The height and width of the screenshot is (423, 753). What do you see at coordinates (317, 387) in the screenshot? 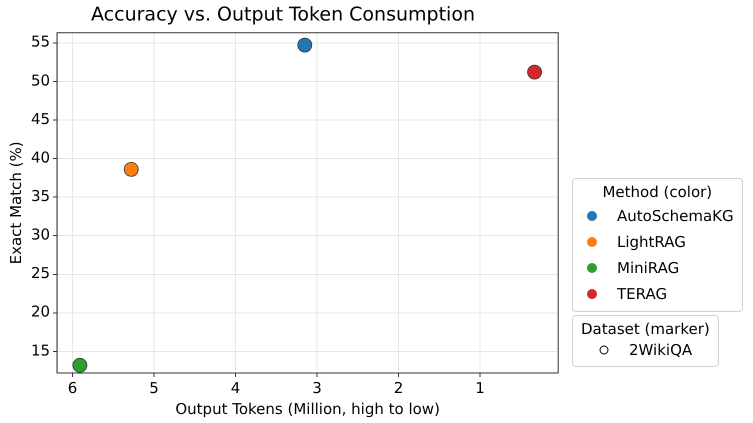
I see `x-tick-label: 3` at bounding box center [317, 387].